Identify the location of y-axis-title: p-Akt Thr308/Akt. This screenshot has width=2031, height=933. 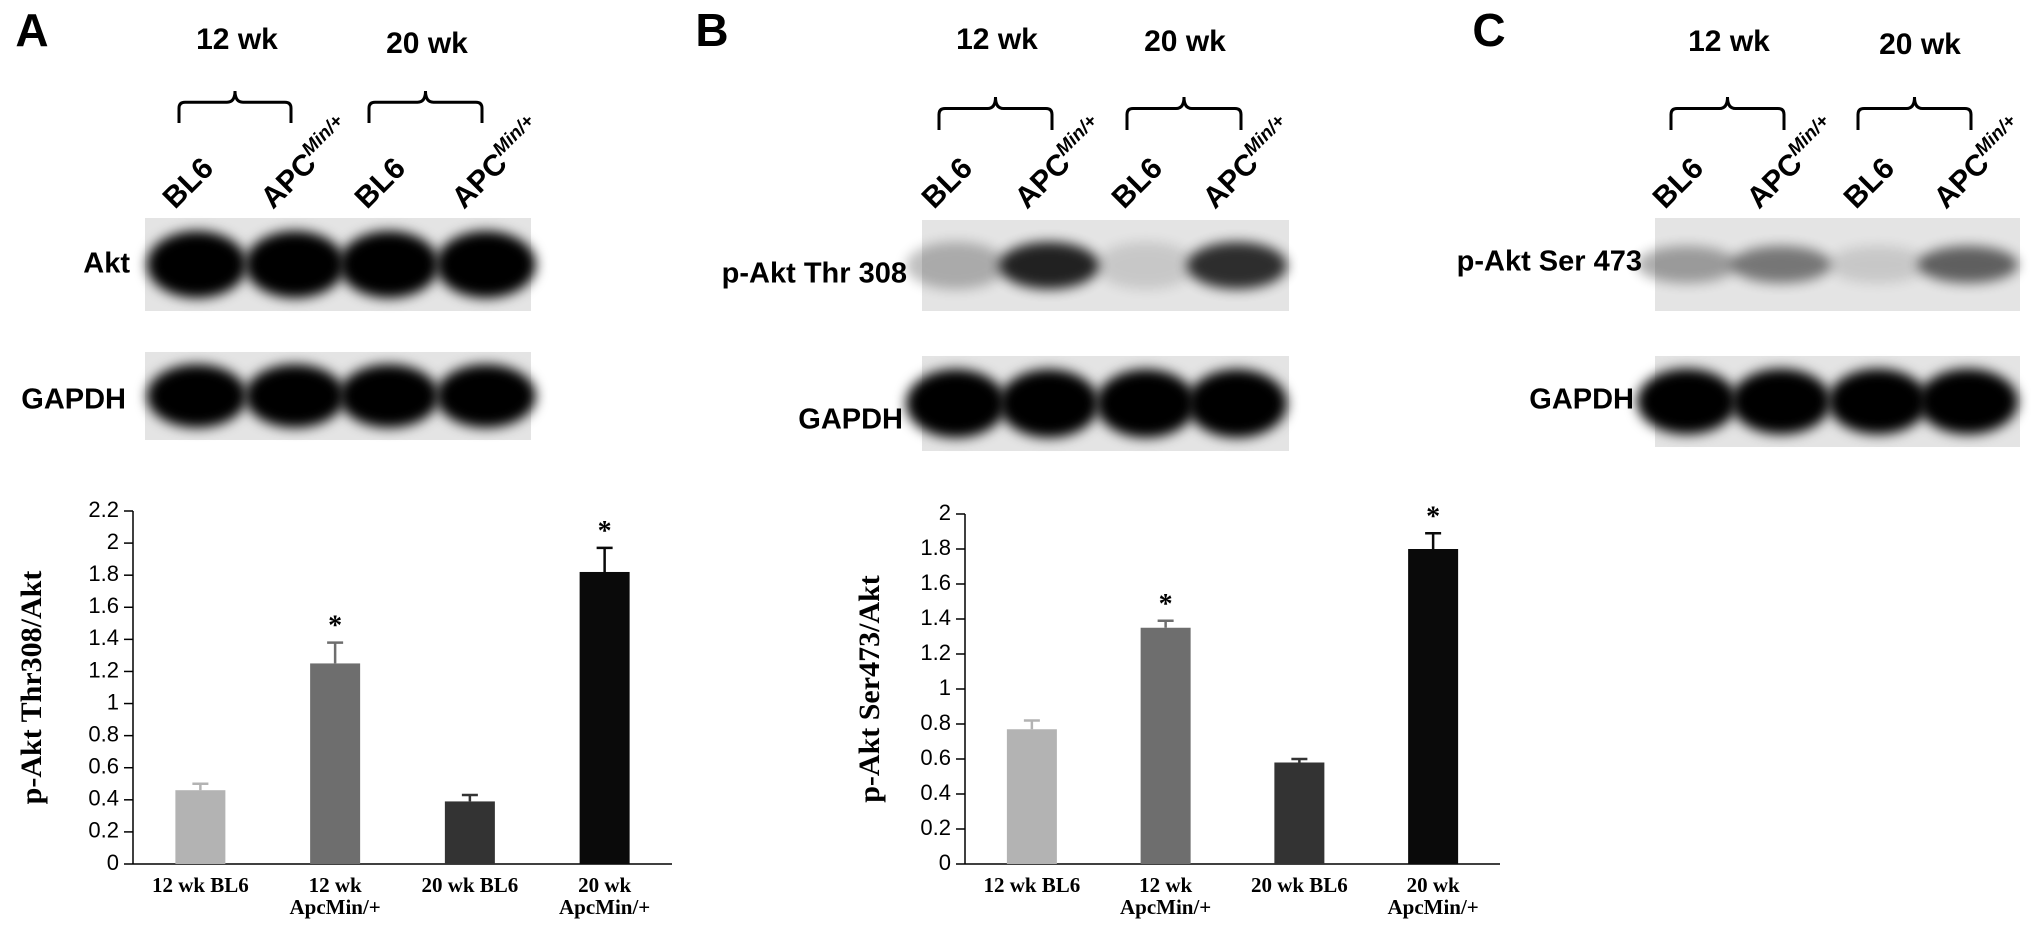
(31, 688).